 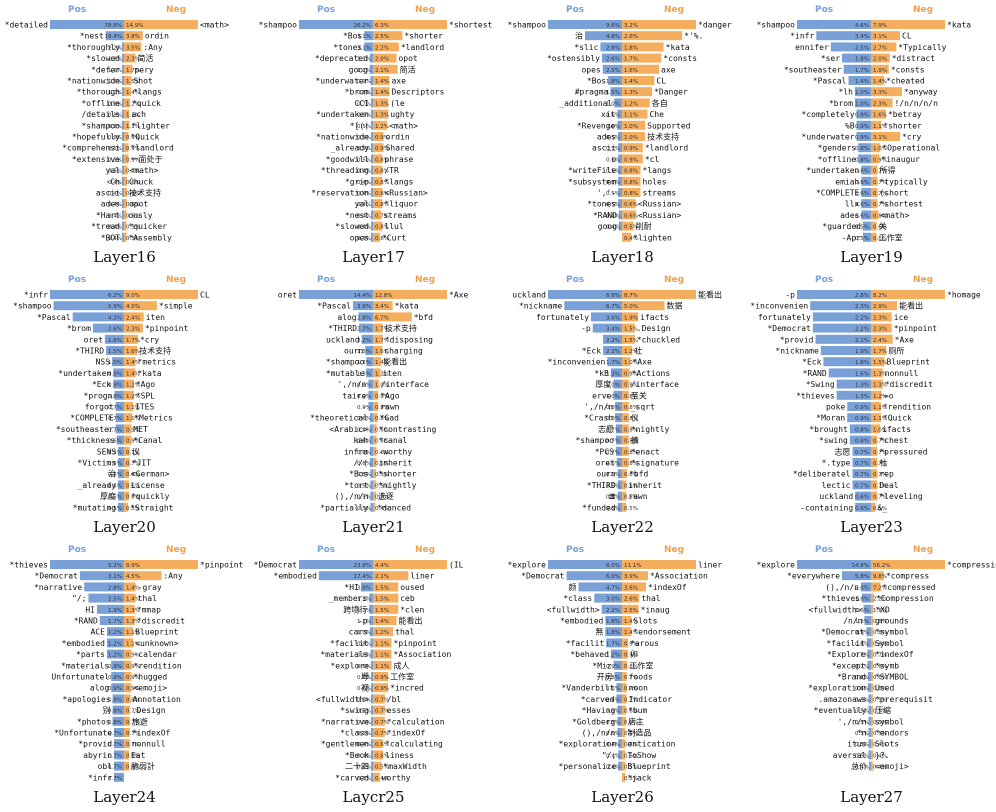 I want to click on neg-token-label: rawn, so click(x=637, y=496).